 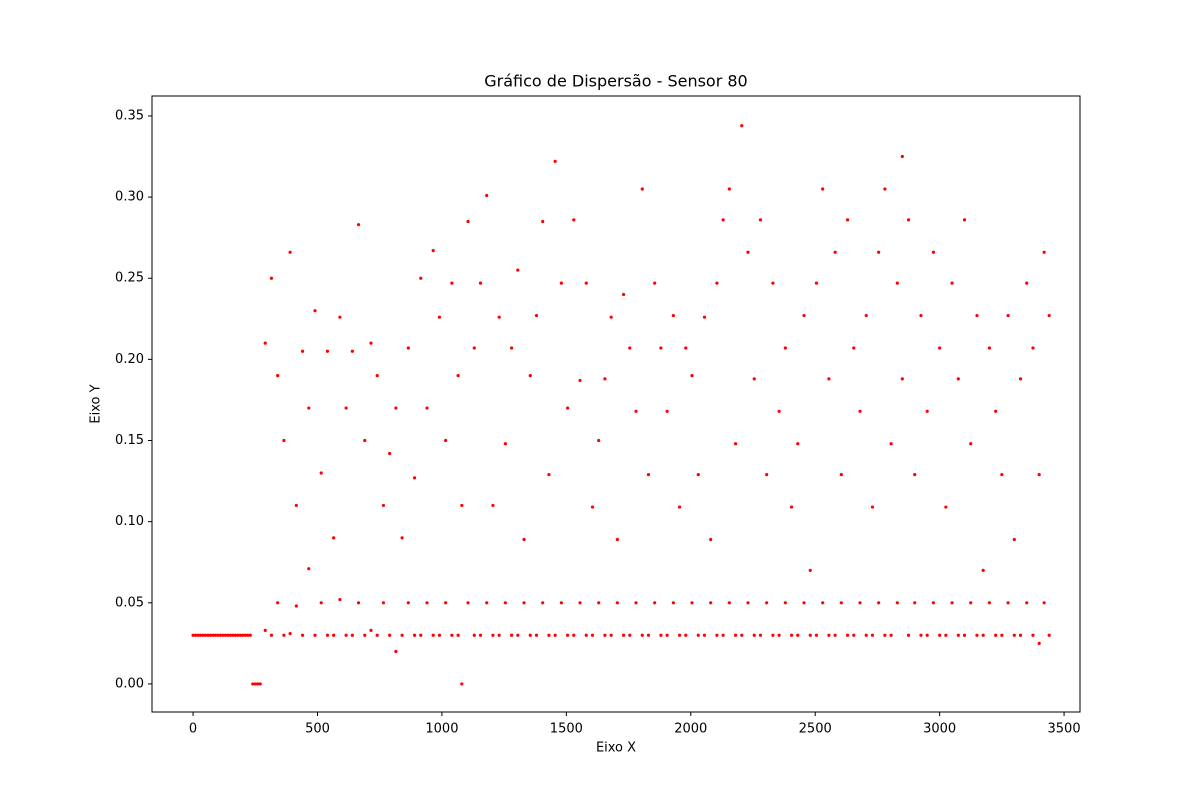 I want to click on x-tick-label: 2000, so click(x=690, y=729).